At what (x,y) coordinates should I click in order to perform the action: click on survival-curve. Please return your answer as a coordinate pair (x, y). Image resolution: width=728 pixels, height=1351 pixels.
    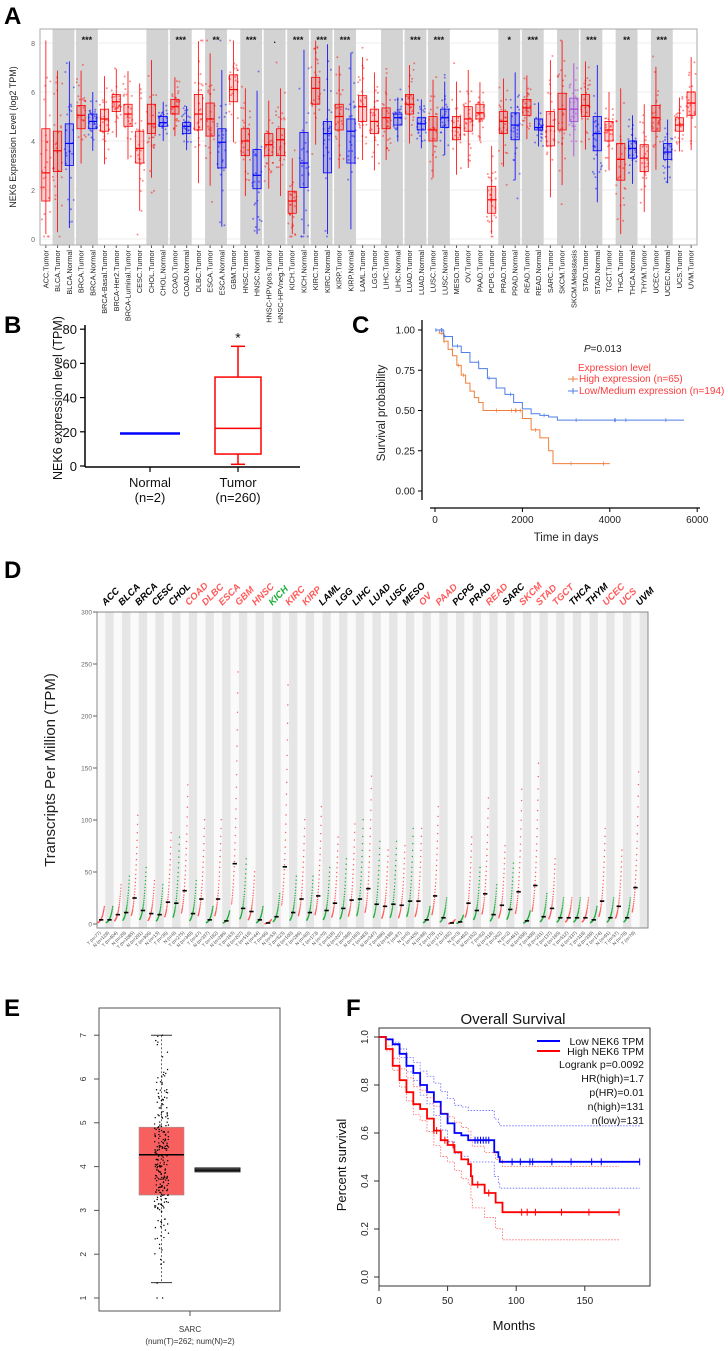
    Looking at the image, I should click on (522, 397).